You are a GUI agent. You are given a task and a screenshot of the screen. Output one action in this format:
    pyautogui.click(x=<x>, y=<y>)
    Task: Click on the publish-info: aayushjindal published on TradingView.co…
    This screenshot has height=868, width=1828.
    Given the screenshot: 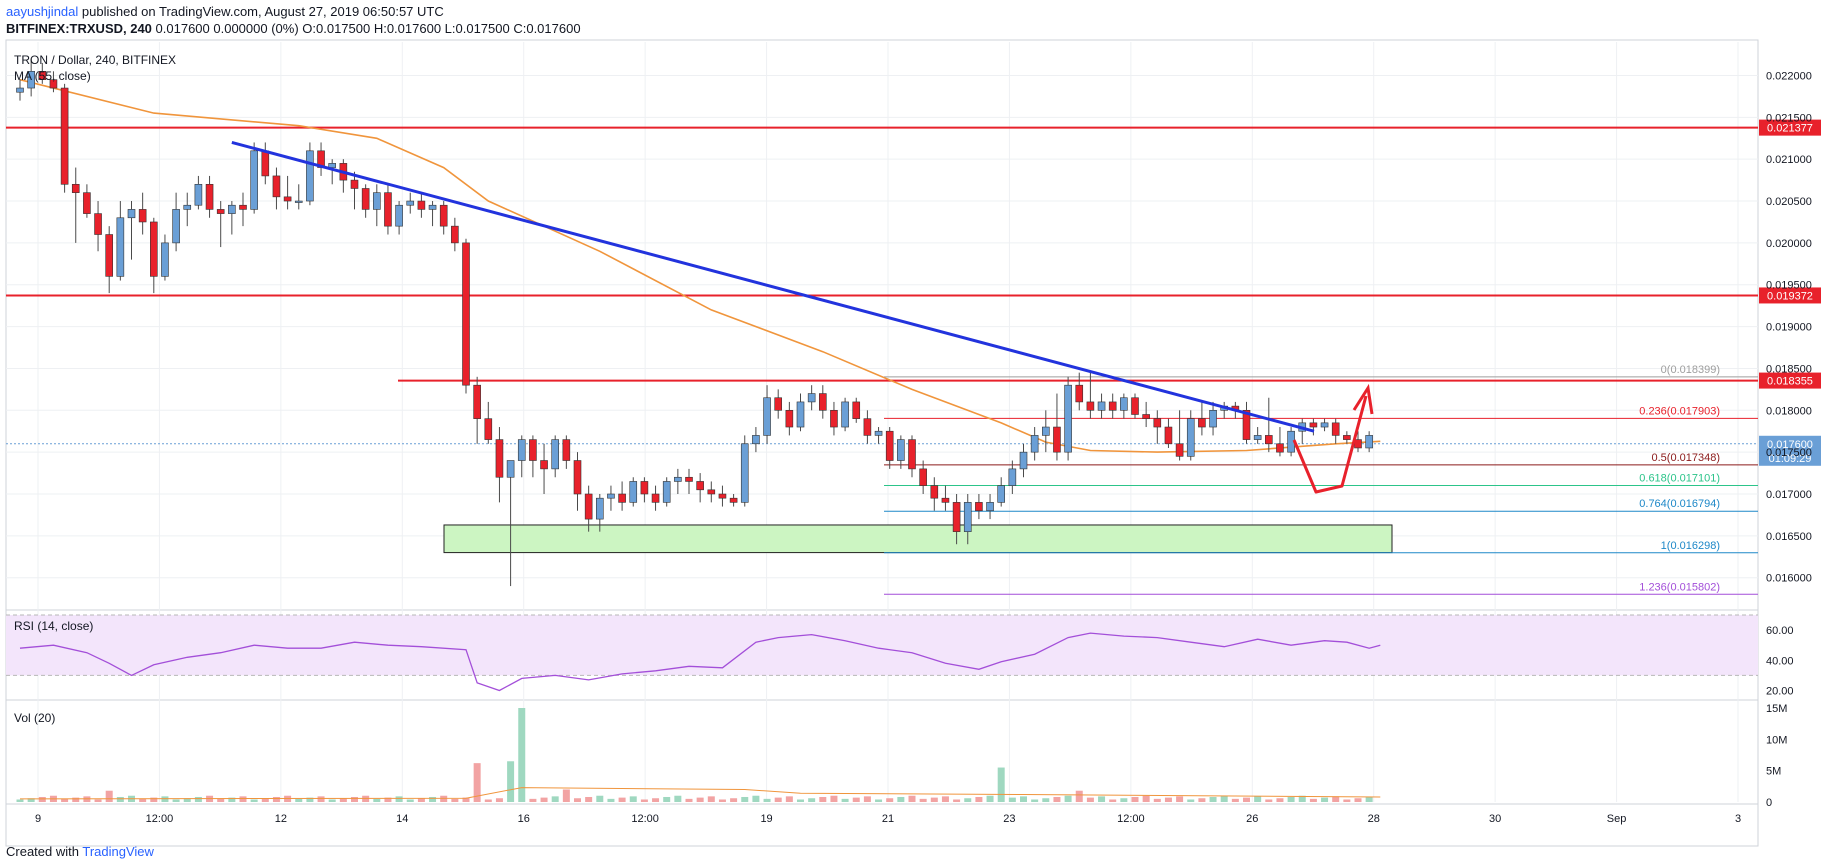 What is the action you would take?
    pyautogui.click(x=225, y=11)
    